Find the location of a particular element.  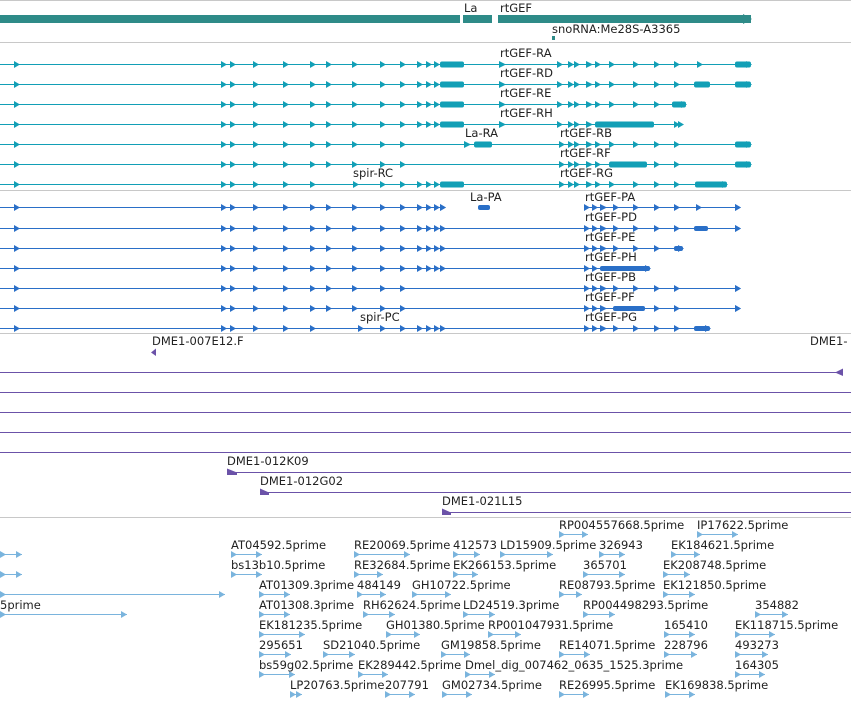

bac-clone-0: DME1-007E12.F is located at coordinates (197, 345).